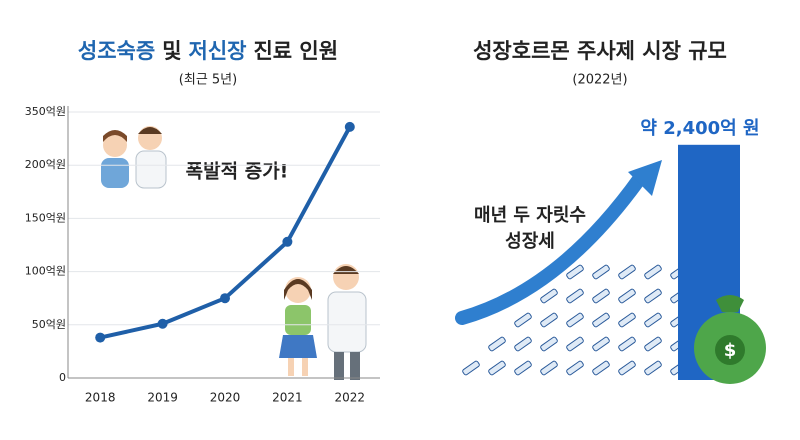 The image size is (800, 440). I want to click on y-tick-label: 100억원, so click(45, 271).